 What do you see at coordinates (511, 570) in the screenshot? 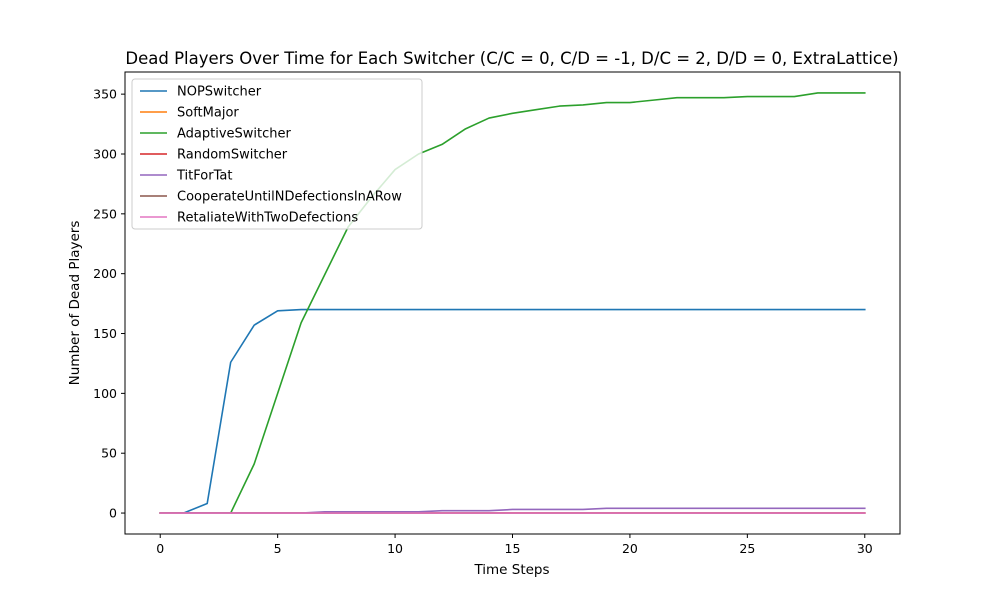
I see `x-axis-label: Time Steps` at bounding box center [511, 570].